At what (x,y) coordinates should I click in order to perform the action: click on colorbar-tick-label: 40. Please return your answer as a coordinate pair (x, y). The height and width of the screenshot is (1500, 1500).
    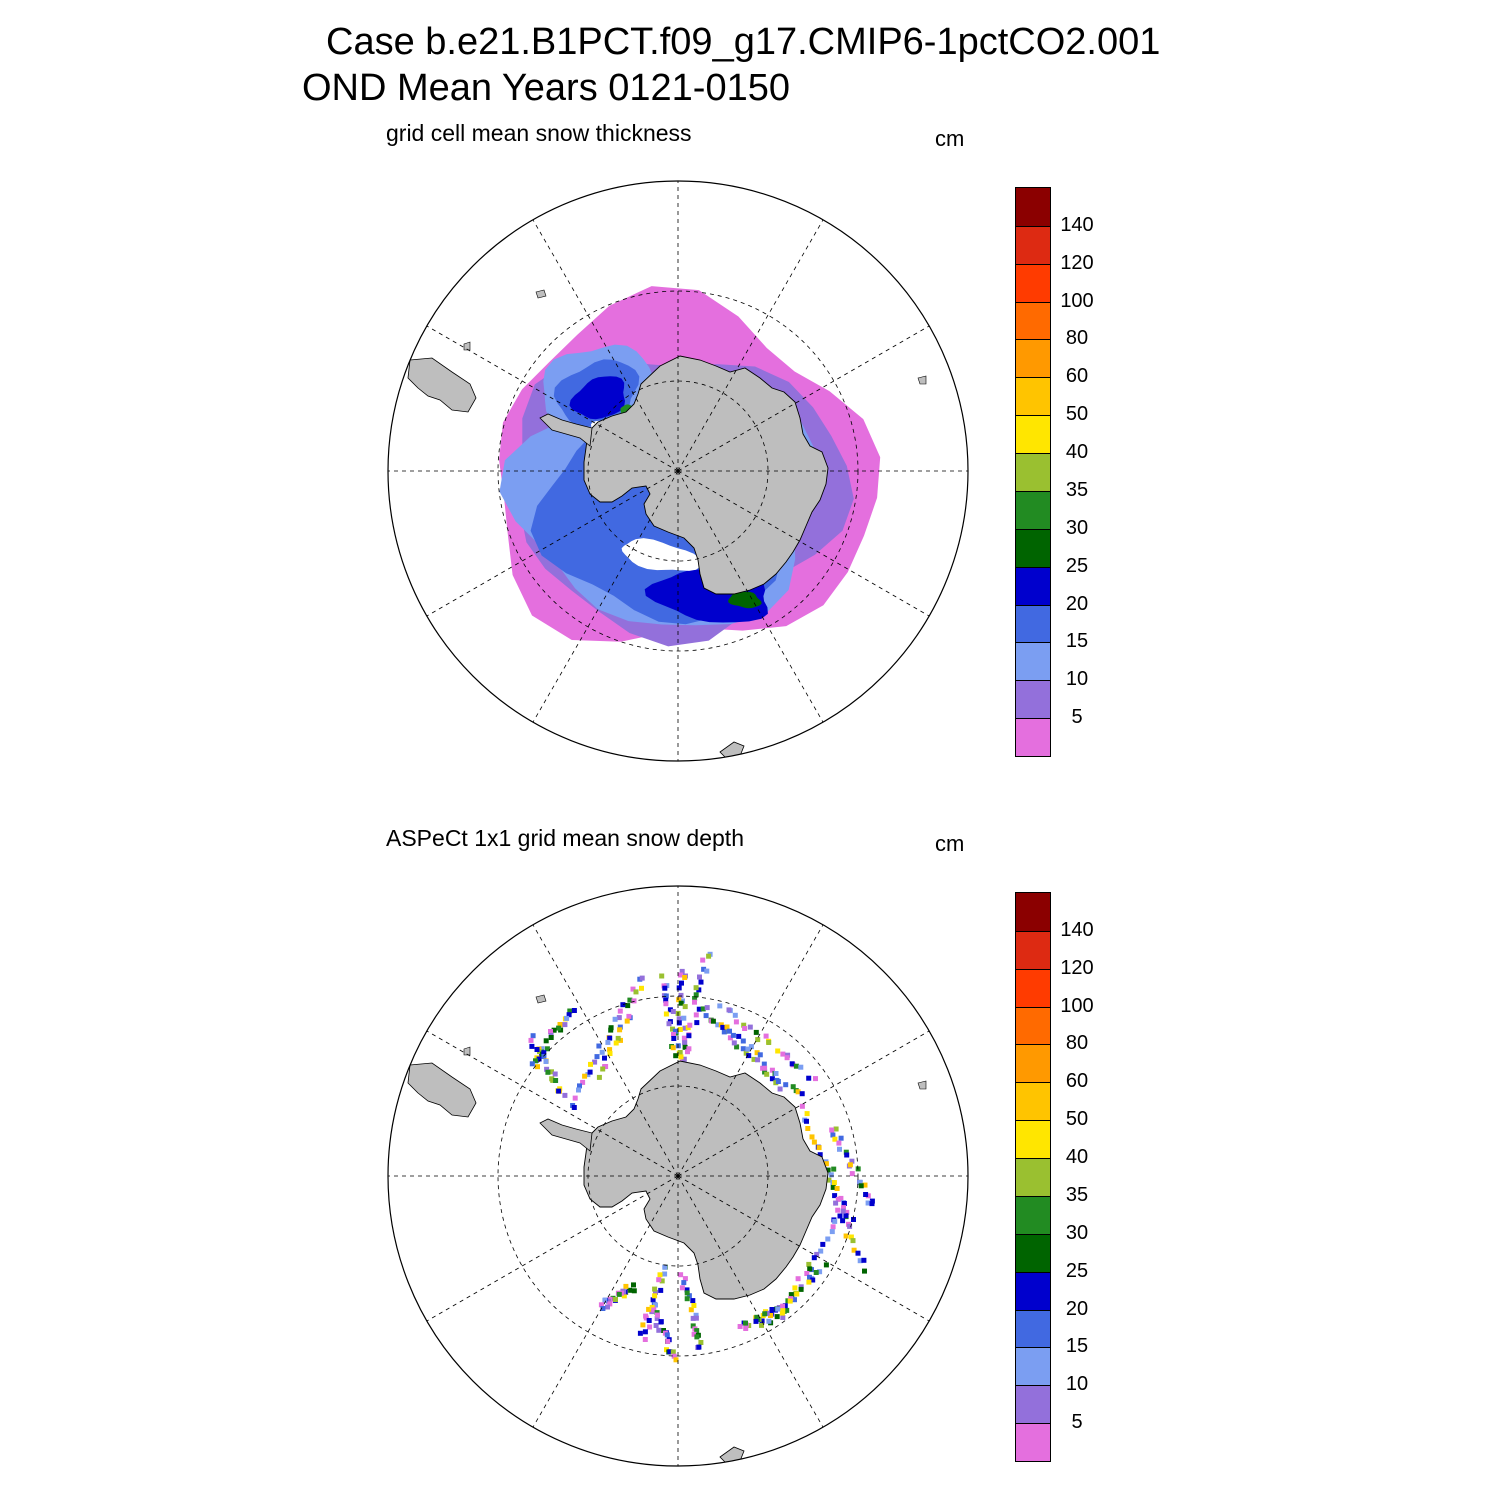
    Looking at the image, I should click on (1077, 1157).